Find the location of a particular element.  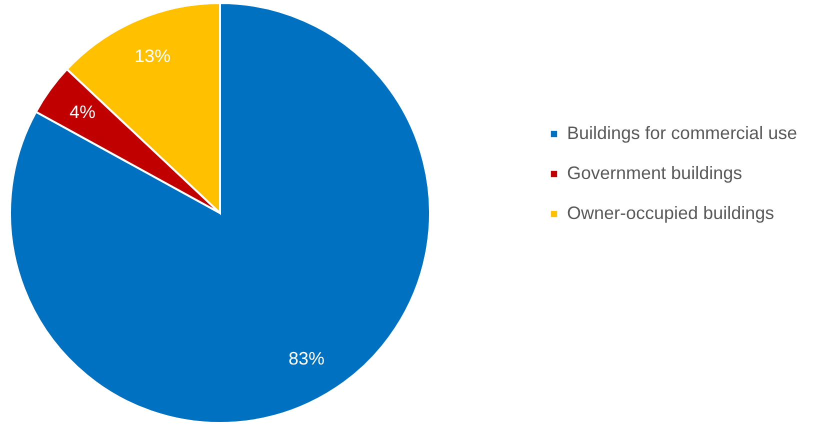

data-label: 4% is located at coordinates (82, 112).